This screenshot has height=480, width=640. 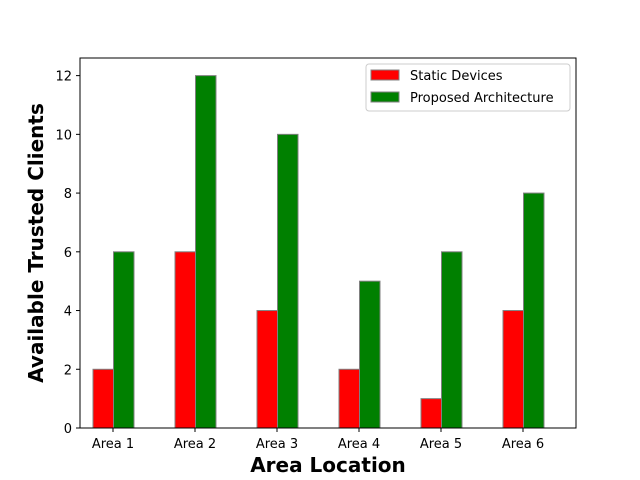 I want to click on legend: Static Devices Proposed Architecture, so click(x=468, y=87).